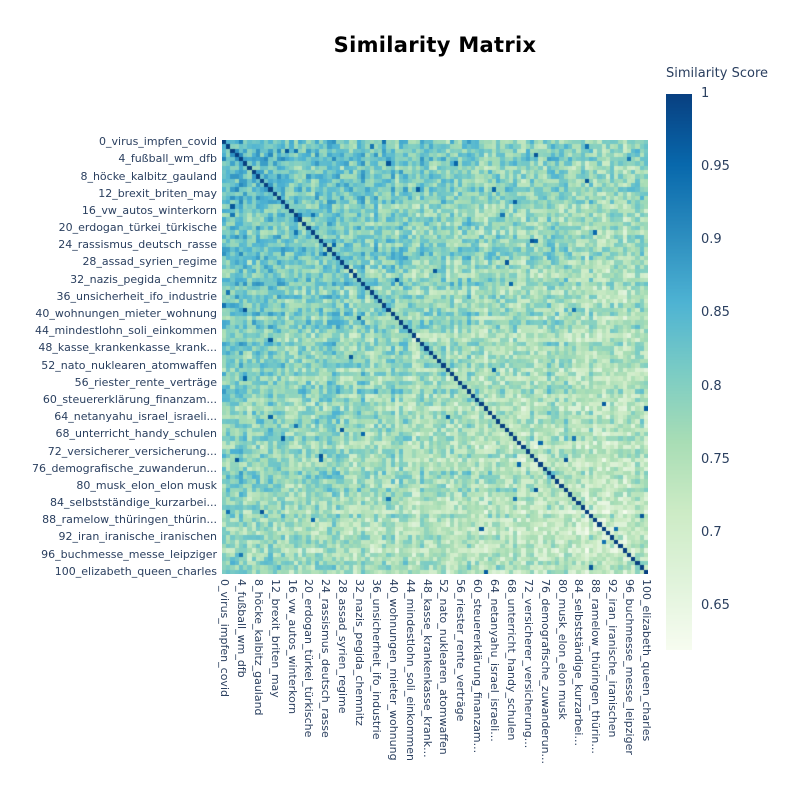 The image size is (800, 800). Describe the element at coordinates (711, 386) in the screenshot. I see `colorbar-tick-label: 0.8` at that location.